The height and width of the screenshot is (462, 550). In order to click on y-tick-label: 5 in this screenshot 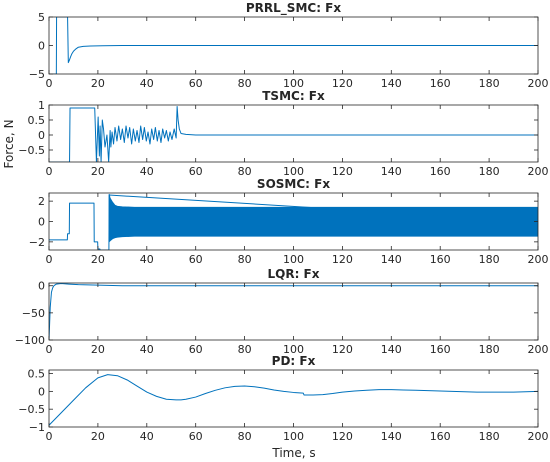, I will do `click(41, 17)`.